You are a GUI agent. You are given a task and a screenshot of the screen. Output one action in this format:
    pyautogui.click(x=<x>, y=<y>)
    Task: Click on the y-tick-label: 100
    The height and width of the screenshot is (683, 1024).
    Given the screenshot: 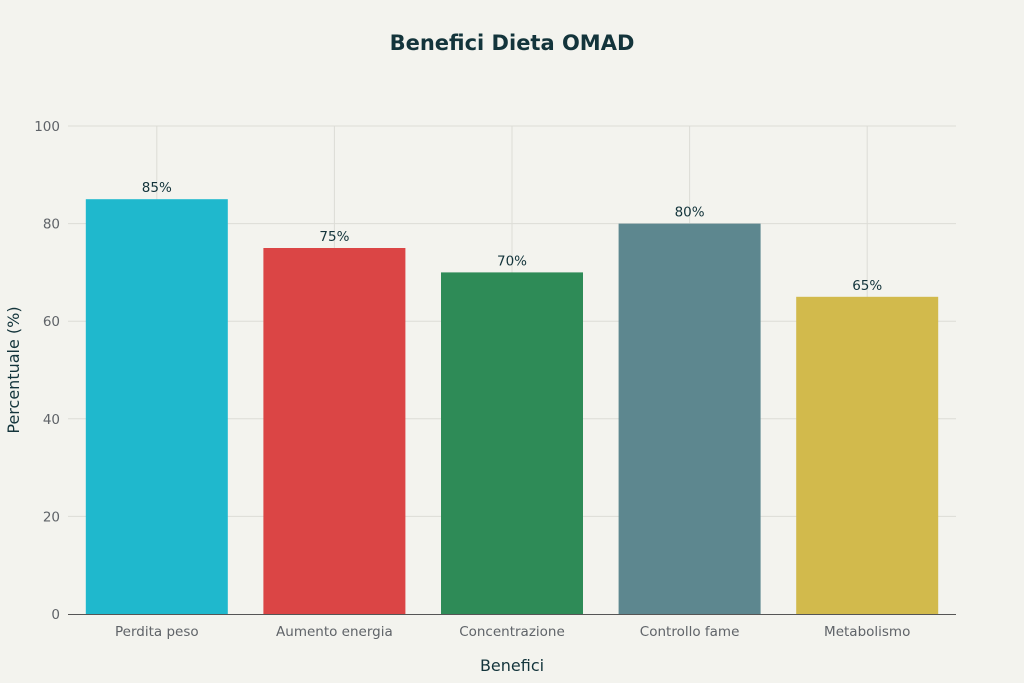 What is the action you would take?
    pyautogui.click(x=47, y=127)
    